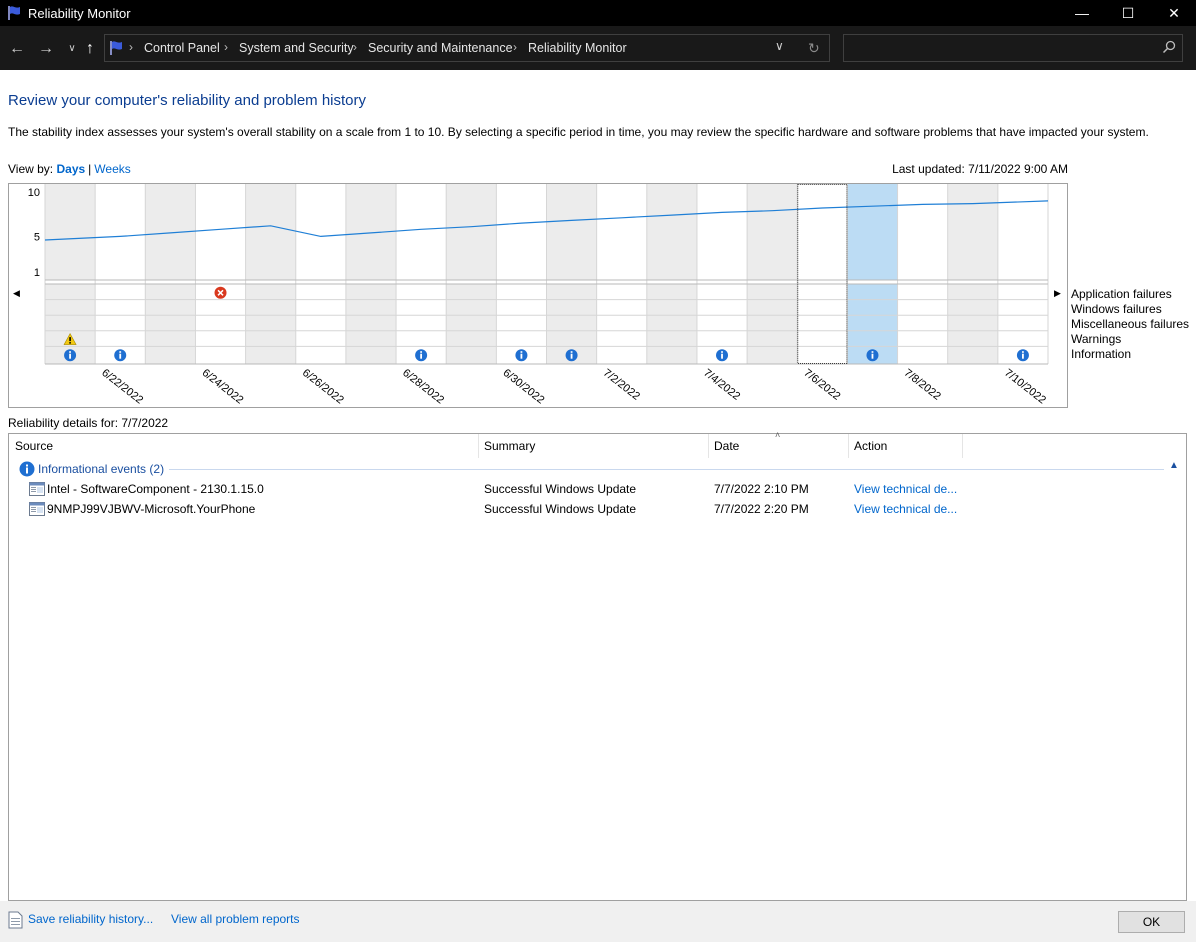  Describe the element at coordinates (31, 169) in the screenshot. I see `view-by-label: View by:` at that location.